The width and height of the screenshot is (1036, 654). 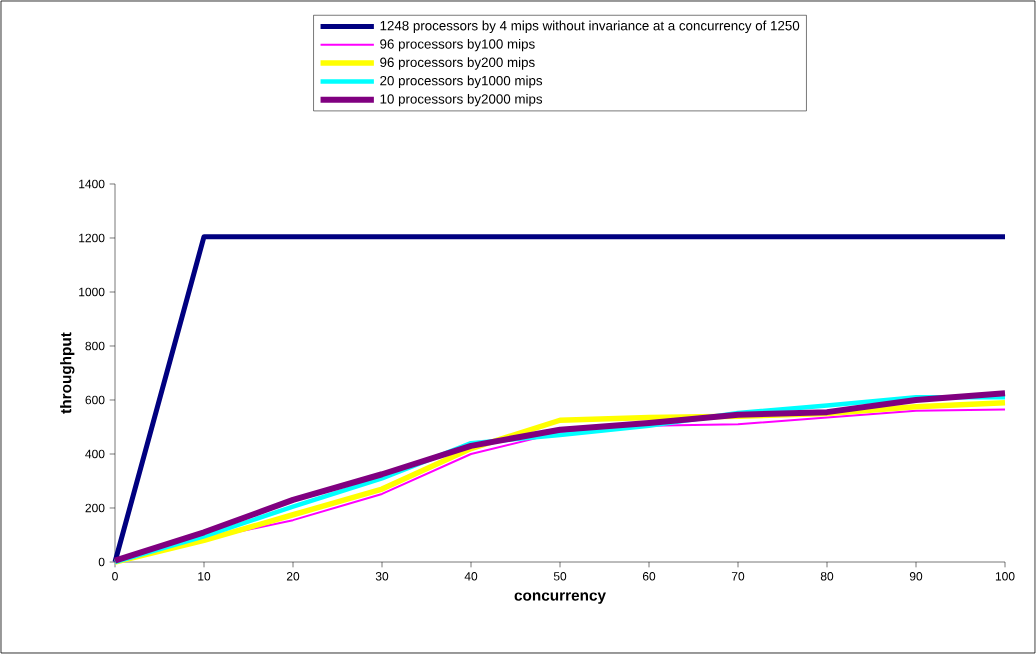 I want to click on y-tick-label: 600, so click(x=95, y=400).